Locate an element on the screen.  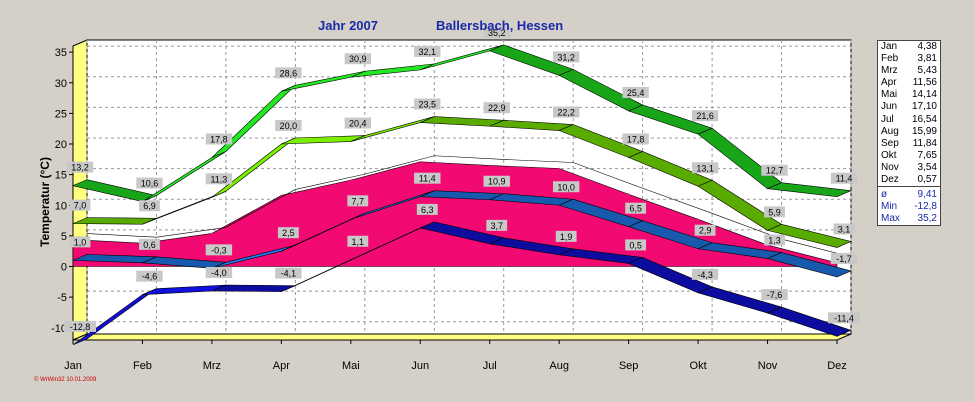
y-tick-label-5: 10 is located at coordinates (61, 206).